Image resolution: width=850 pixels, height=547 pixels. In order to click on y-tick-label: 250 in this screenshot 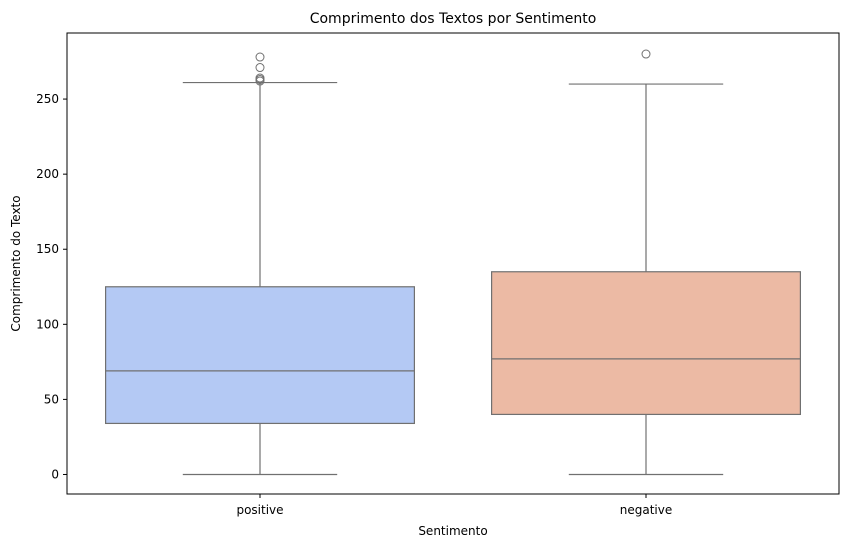, I will do `click(47, 99)`.